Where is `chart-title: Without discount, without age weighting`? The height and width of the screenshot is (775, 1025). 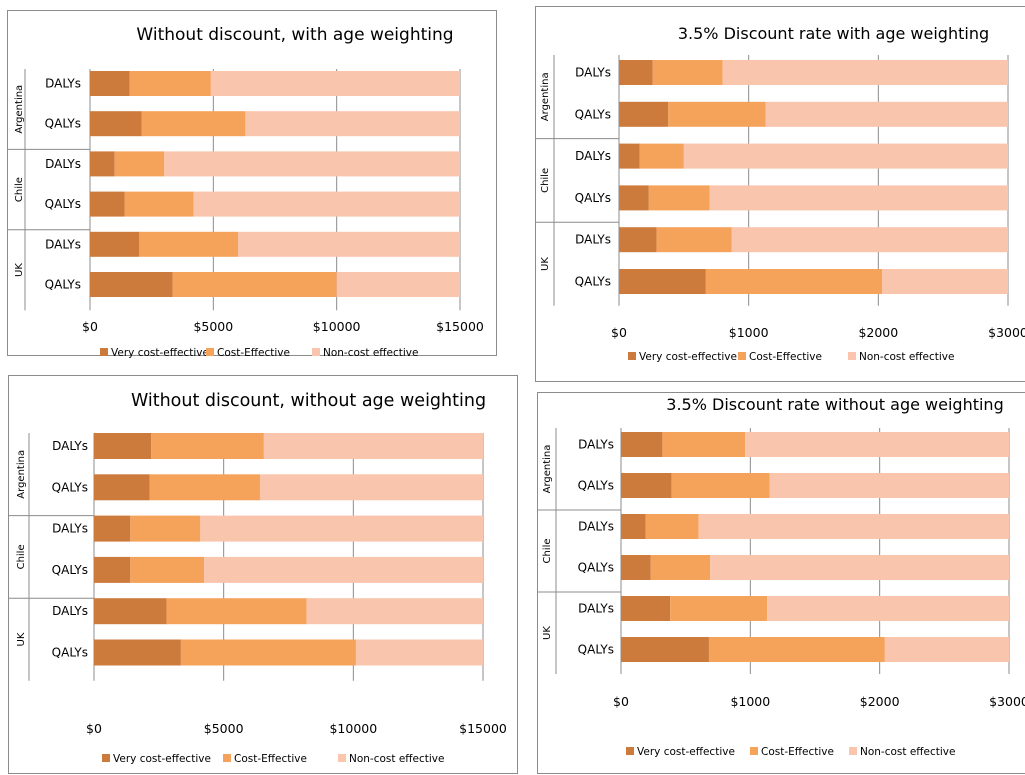 chart-title: Without discount, without age weighting is located at coordinates (308, 401).